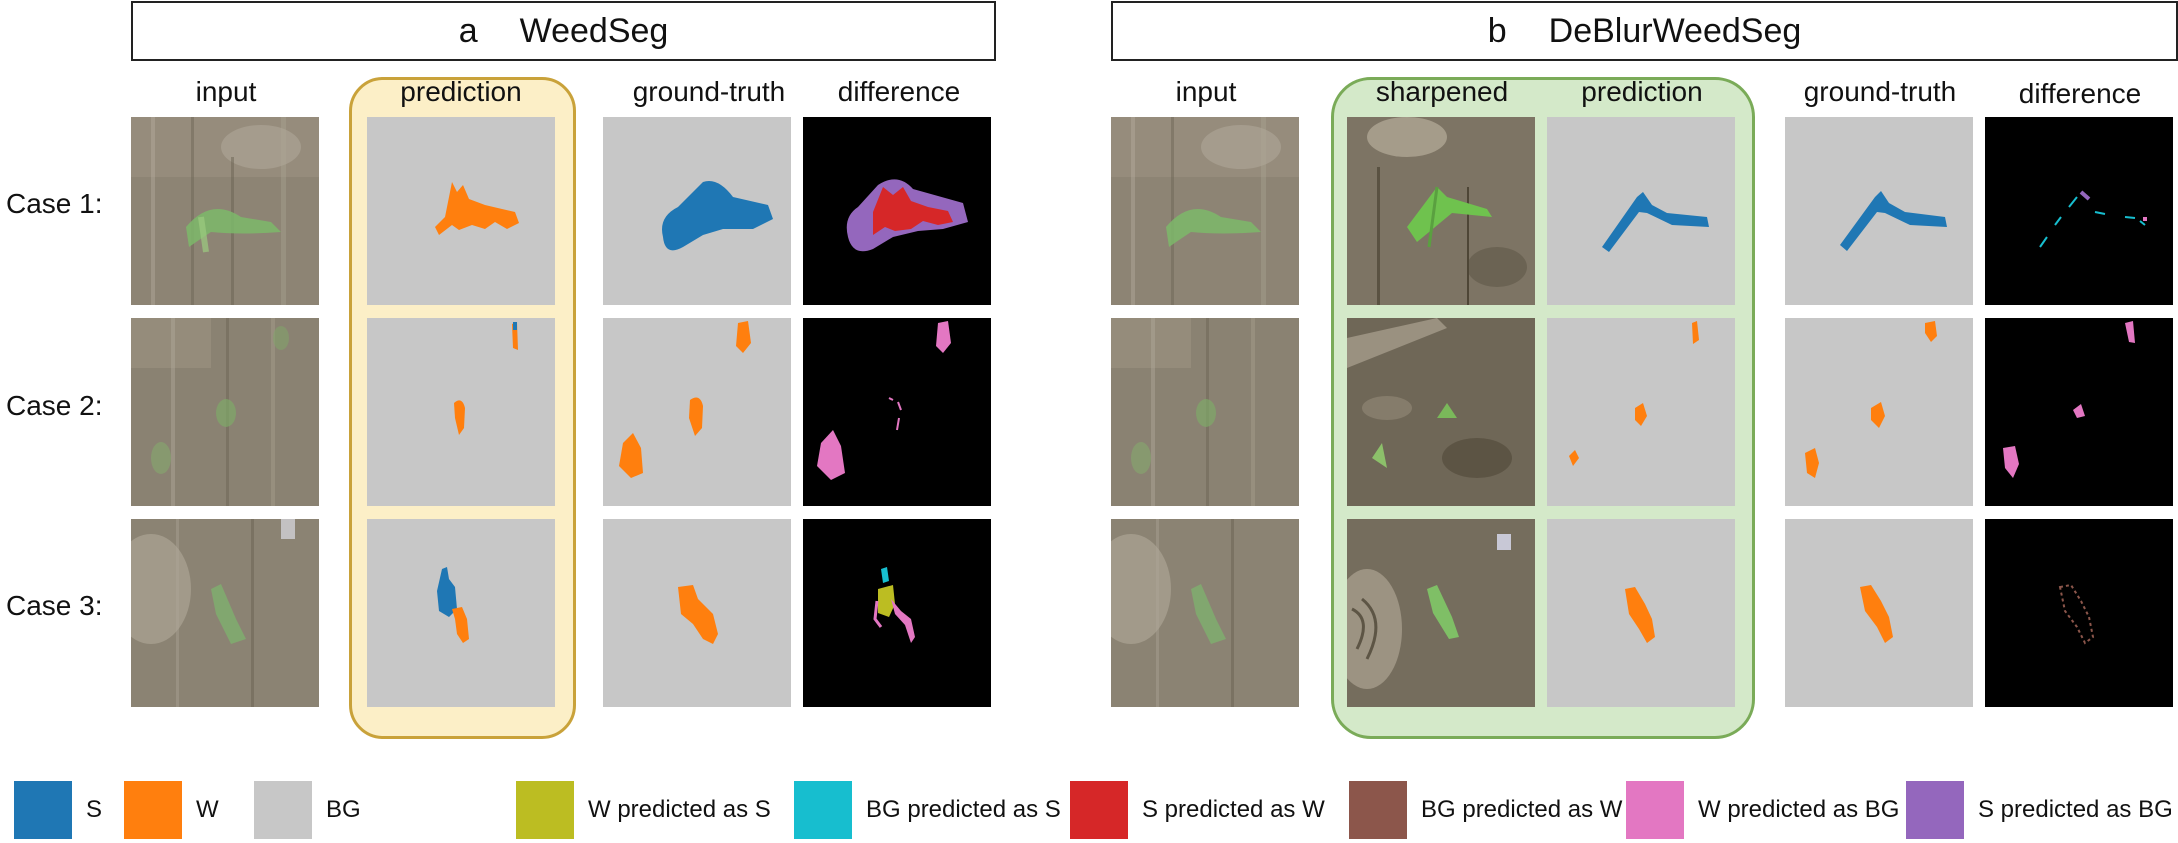  Describe the element at coordinates (1880, 91) in the screenshot. I see `col-ground-truth-b: ground-truth` at that location.